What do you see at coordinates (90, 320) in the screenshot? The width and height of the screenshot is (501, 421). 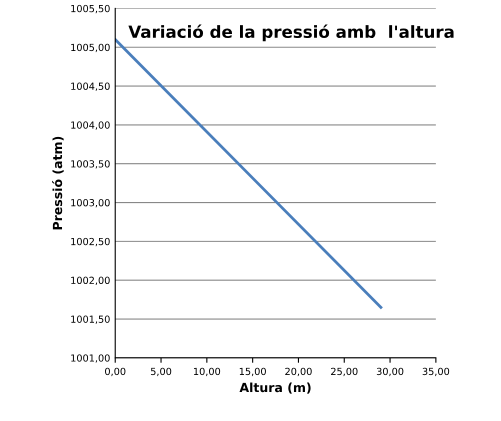 I see `y-tick-label: 1001,50` at bounding box center [90, 320].